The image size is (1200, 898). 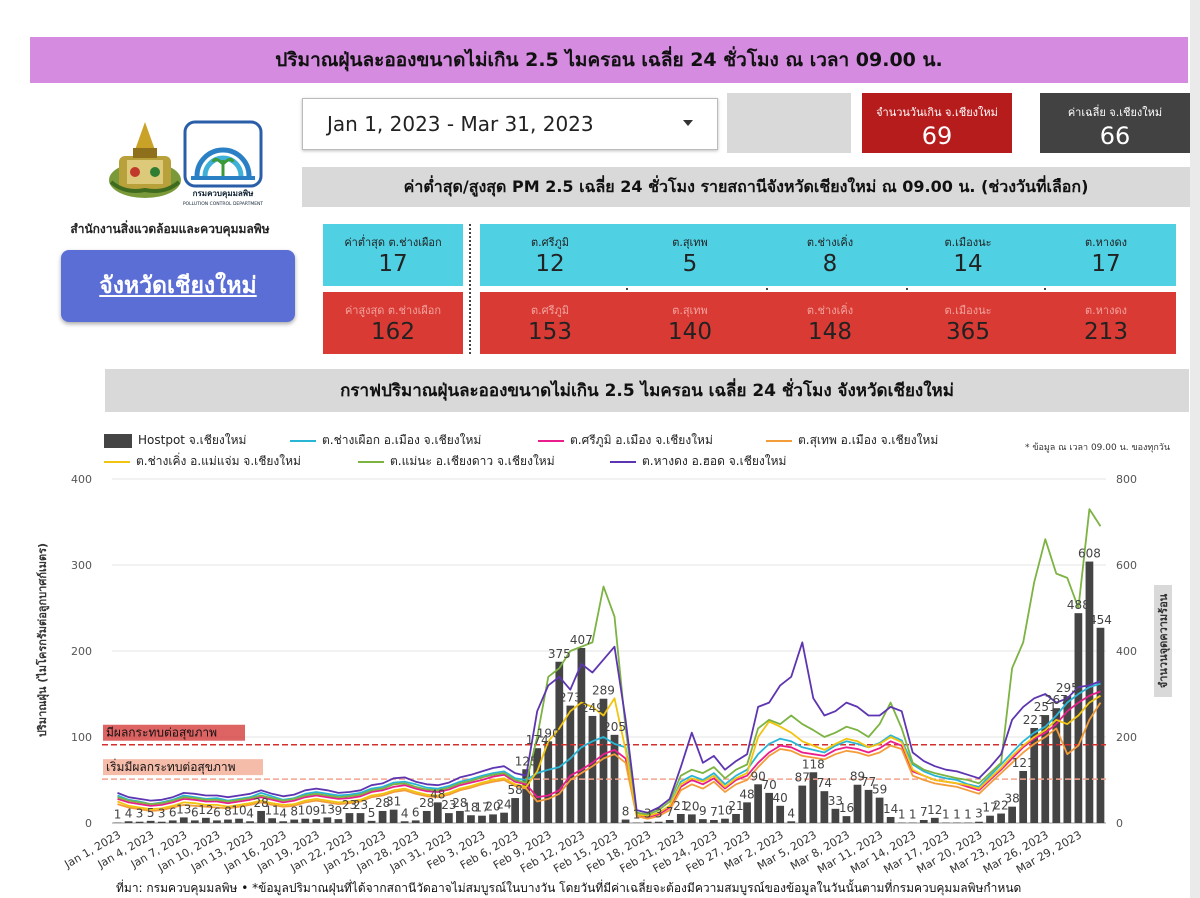 I want to click on legend-item-series-3: ต.ช่างเคิ่ง อ.แม่แจ่ม จ.เชียงใหม่, so click(x=202, y=461).